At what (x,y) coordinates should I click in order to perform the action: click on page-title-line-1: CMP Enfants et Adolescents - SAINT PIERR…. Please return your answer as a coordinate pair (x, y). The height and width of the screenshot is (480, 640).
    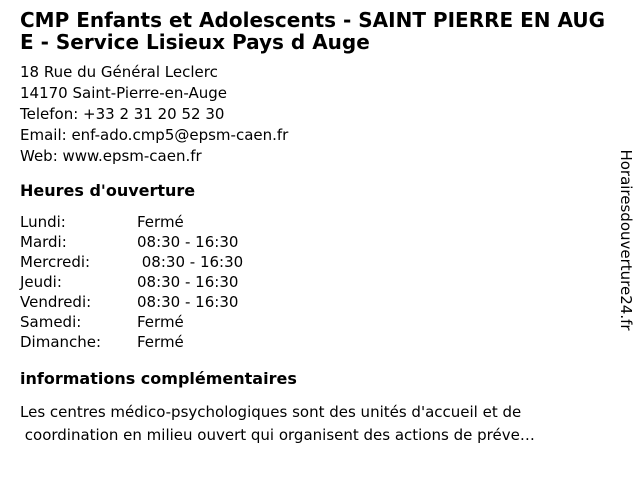
    Looking at the image, I should click on (312, 20).